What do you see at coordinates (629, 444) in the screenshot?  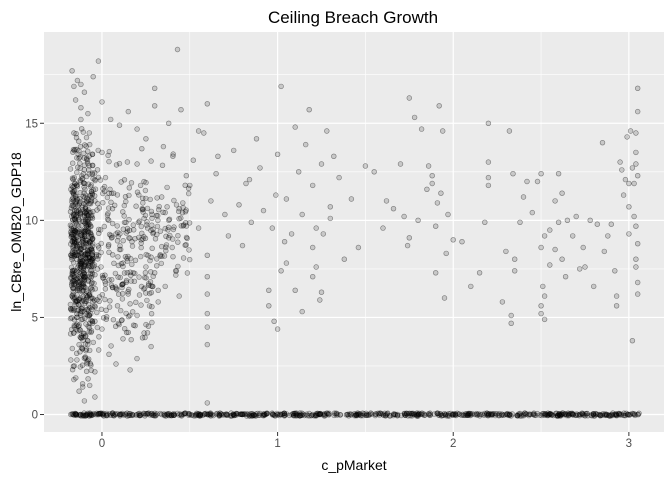 I see `x-tick-label: 3` at bounding box center [629, 444].